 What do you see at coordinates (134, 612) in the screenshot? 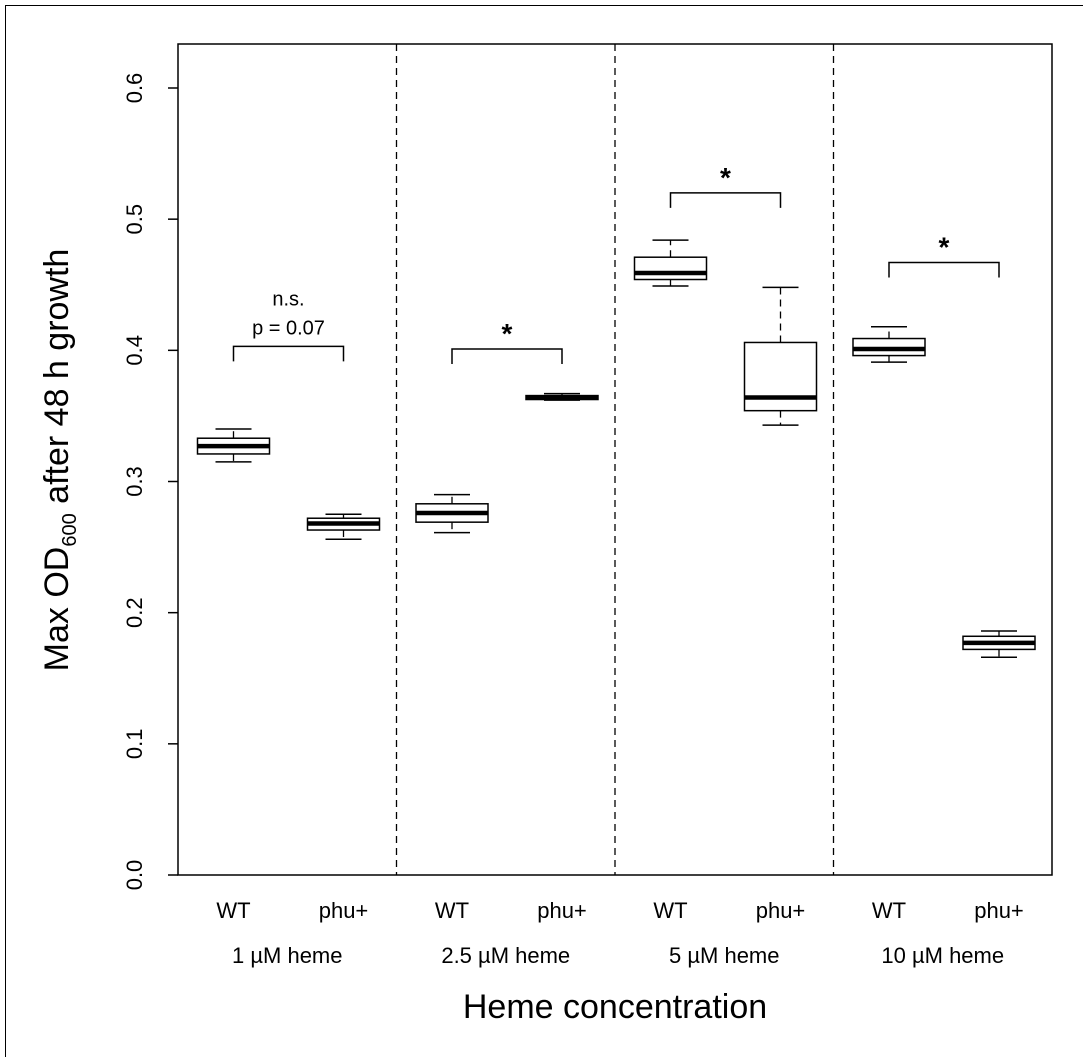
I see `y-tick-label: 0.2` at bounding box center [134, 612].